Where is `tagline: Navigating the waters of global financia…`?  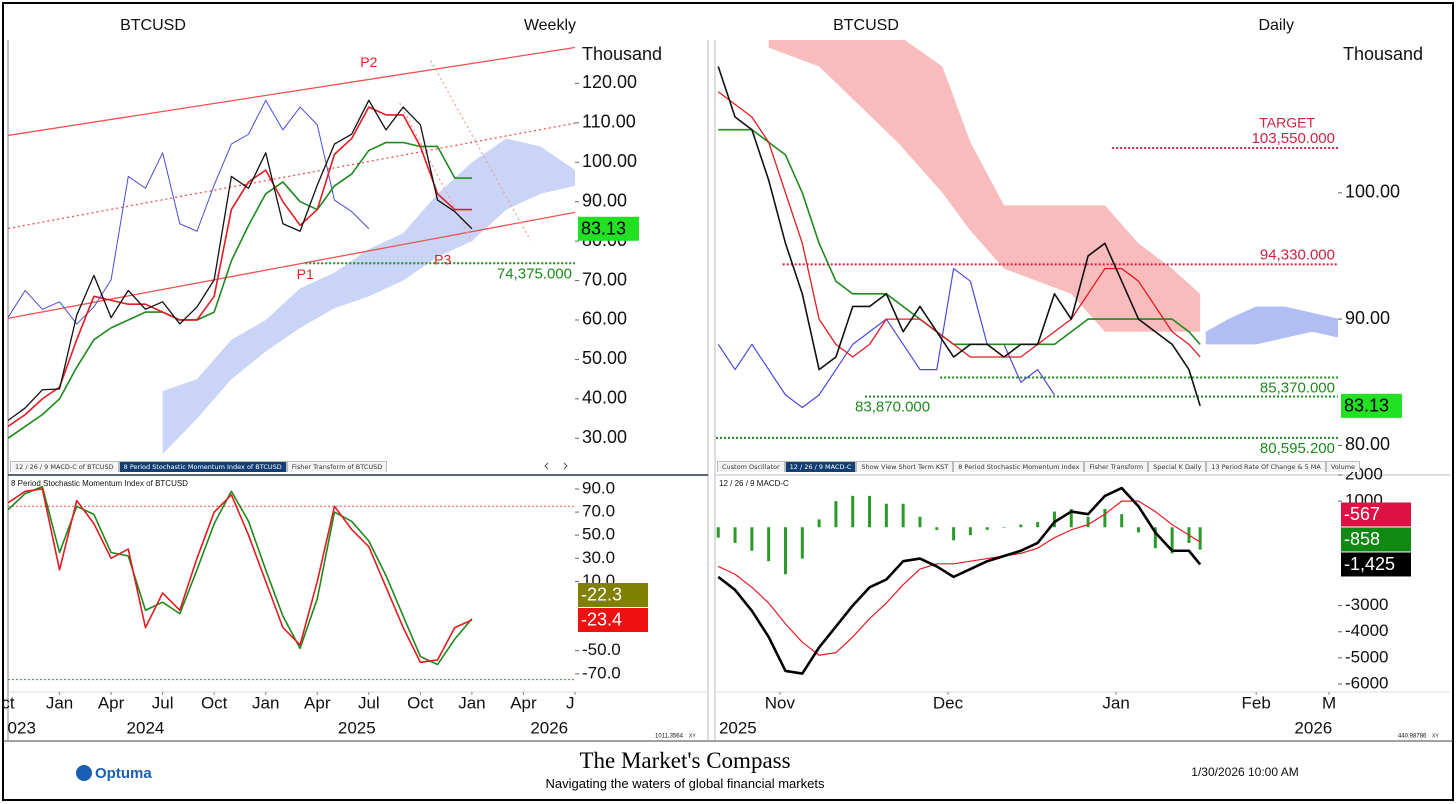
tagline: Navigating the waters of global financia… is located at coordinates (685, 783).